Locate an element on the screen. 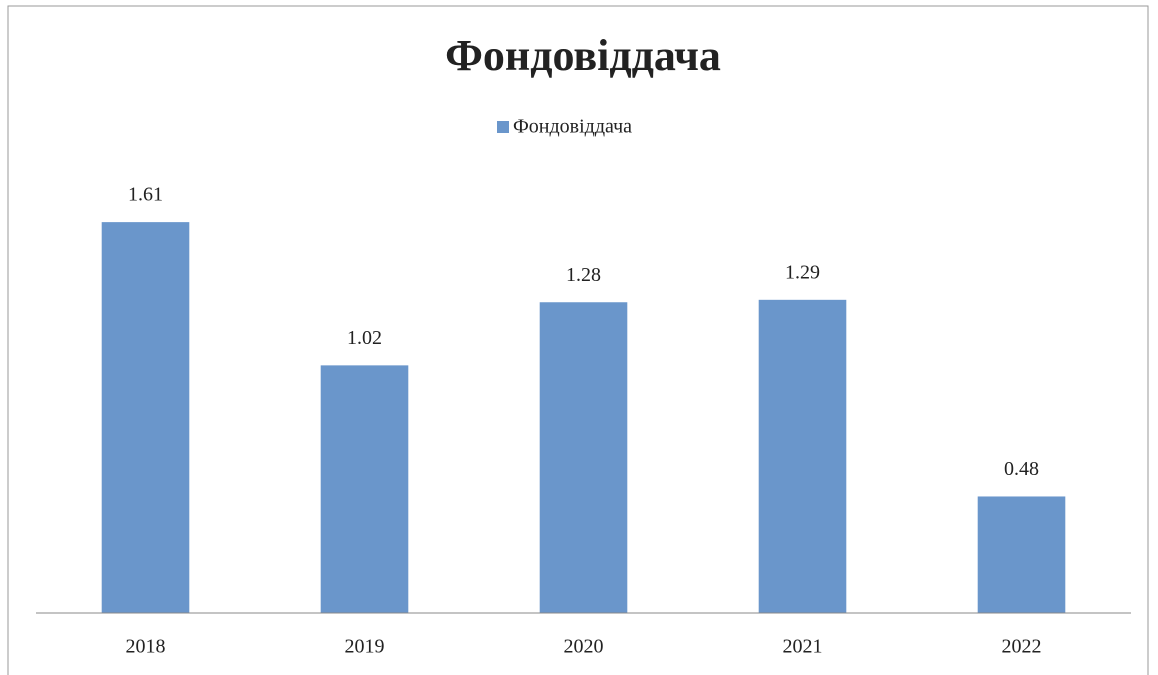 The width and height of the screenshot is (1158, 675). x-tick-label: 2022 is located at coordinates (1022, 647).